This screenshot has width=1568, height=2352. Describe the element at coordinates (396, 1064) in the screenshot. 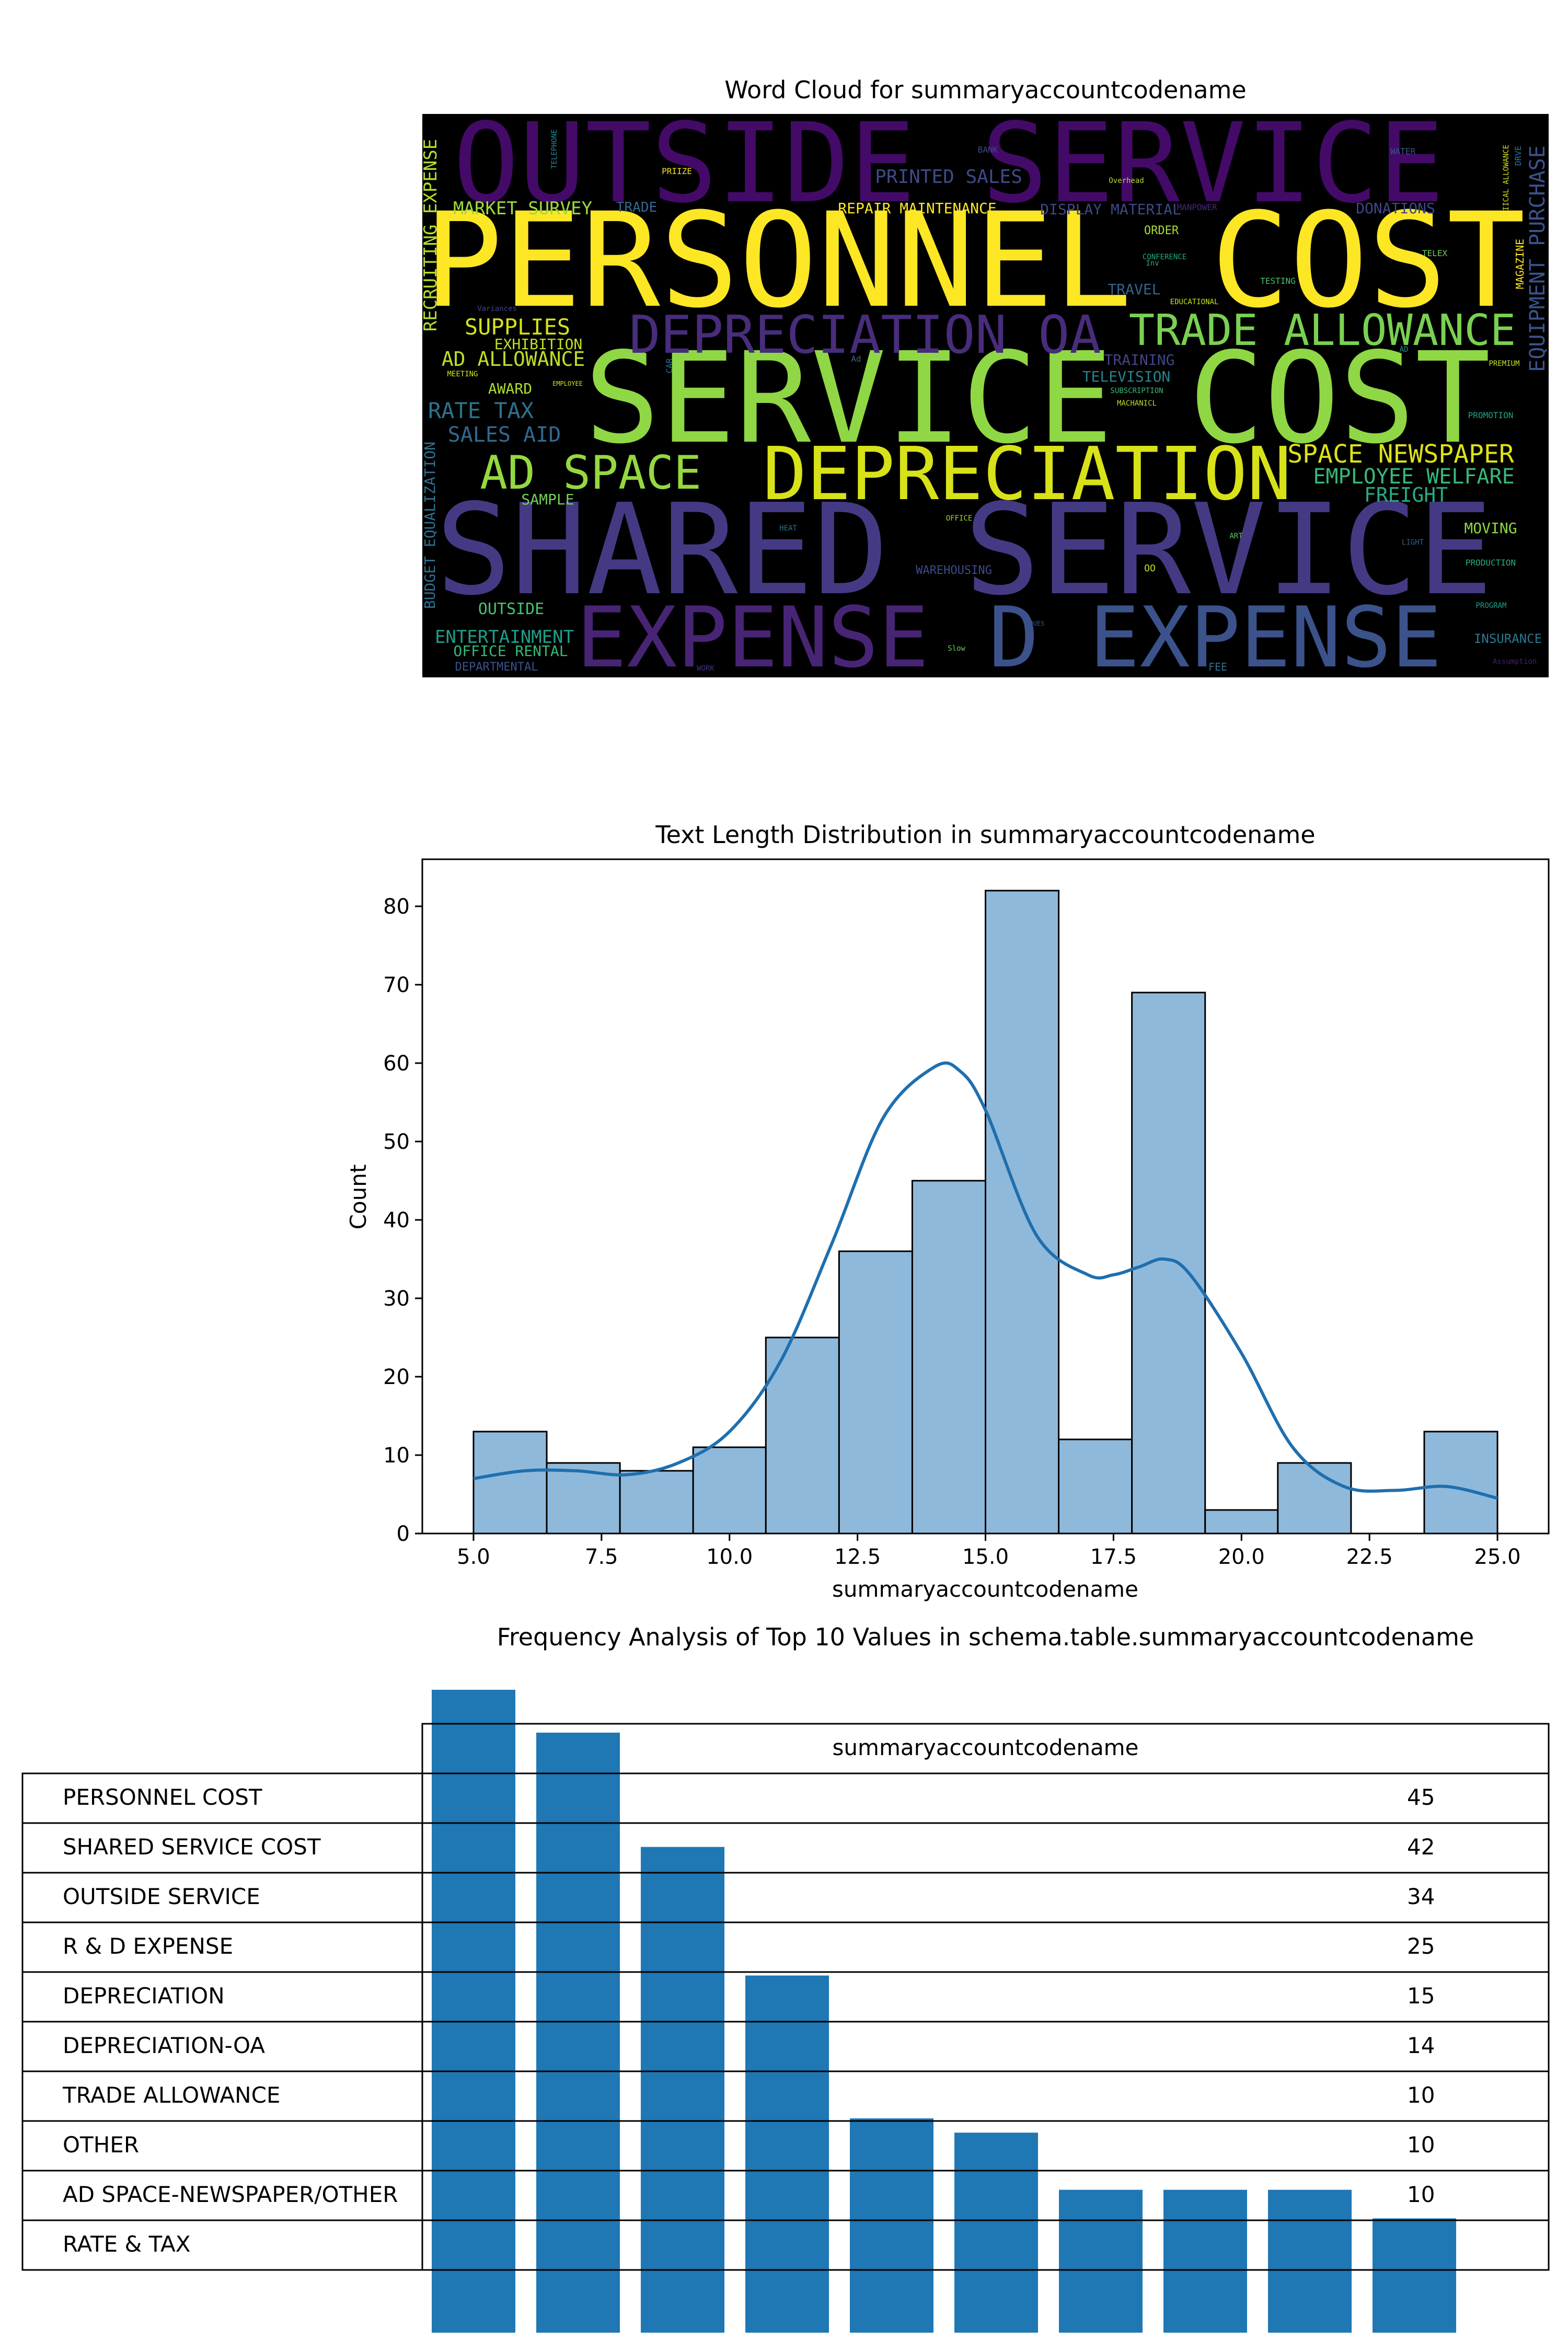

I see `y-tick-label: 60` at that location.